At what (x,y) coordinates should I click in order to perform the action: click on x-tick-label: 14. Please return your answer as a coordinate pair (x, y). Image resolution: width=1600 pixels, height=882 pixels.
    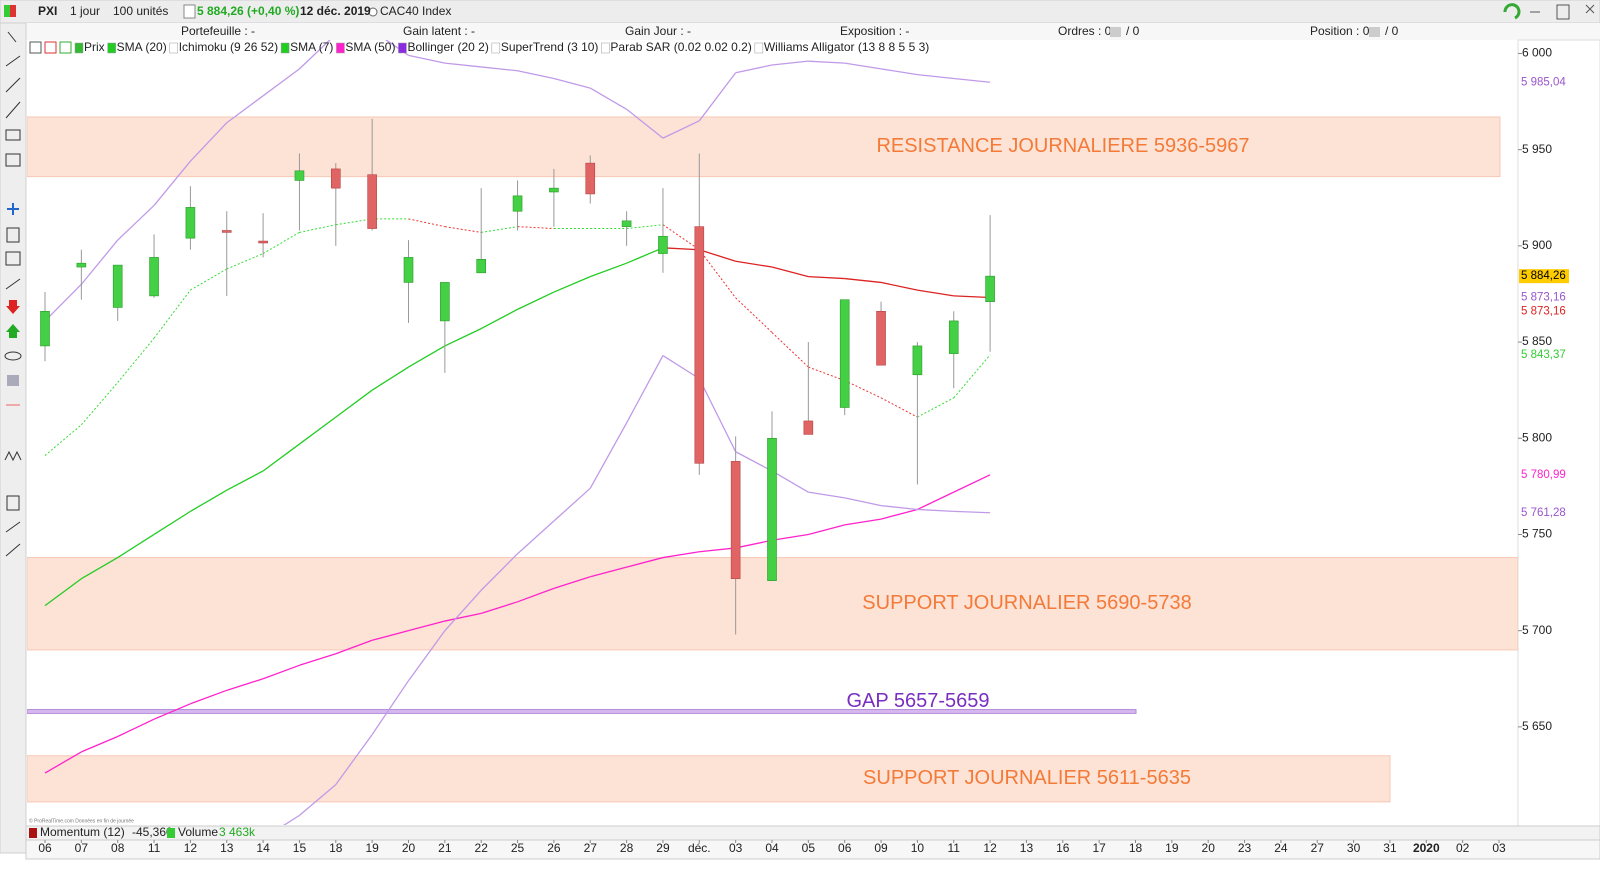
    Looking at the image, I should click on (263, 848).